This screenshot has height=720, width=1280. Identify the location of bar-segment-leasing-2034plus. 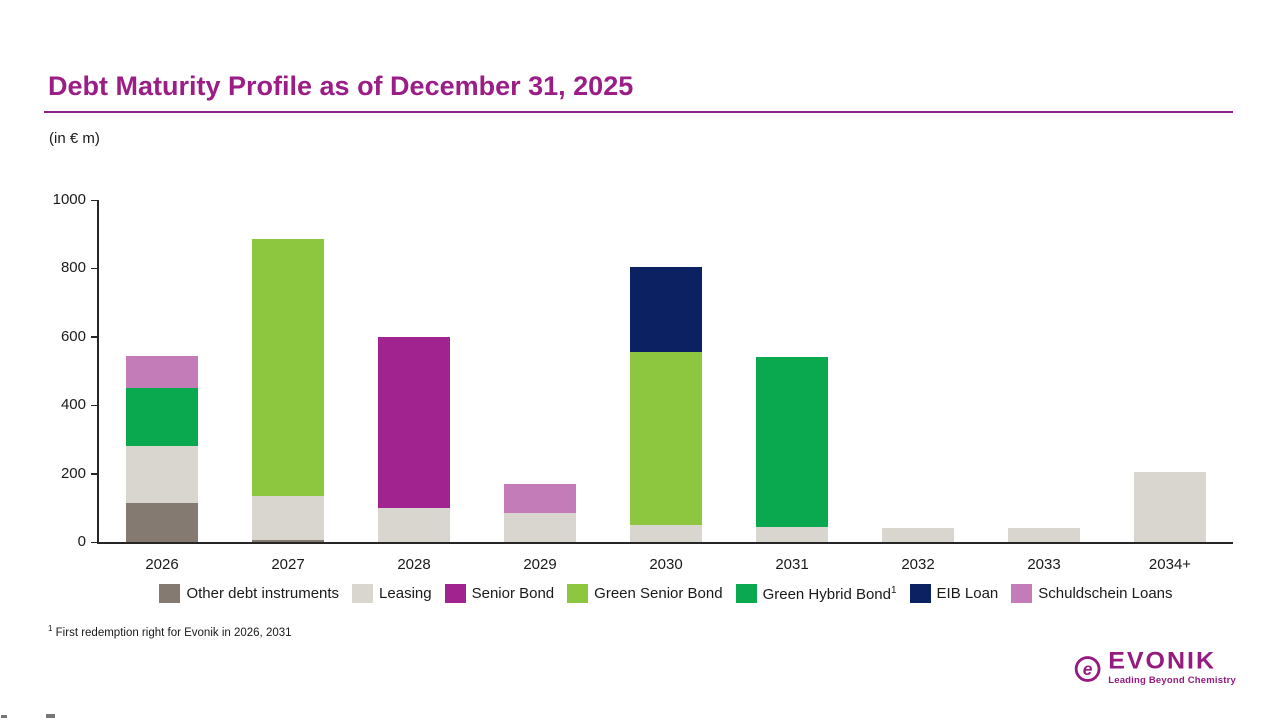
(1170, 506).